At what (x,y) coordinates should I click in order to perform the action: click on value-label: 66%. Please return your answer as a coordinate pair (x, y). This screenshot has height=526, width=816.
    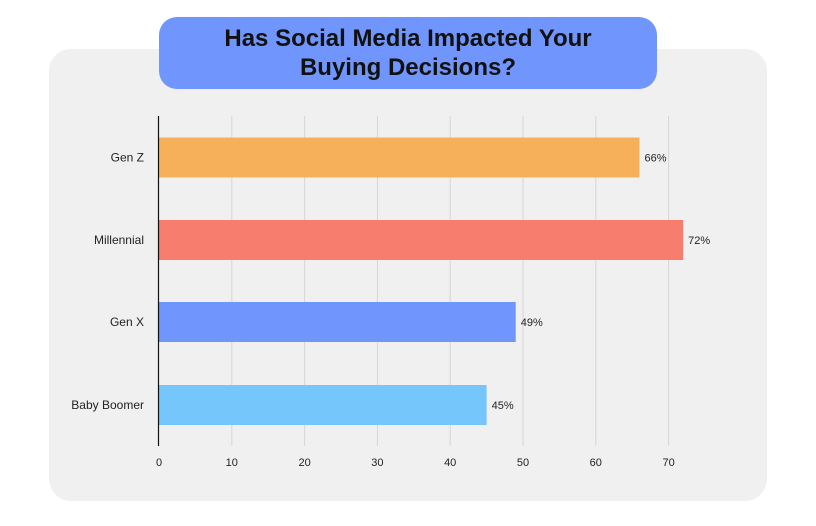
    Looking at the image, I should click on (655, 159).